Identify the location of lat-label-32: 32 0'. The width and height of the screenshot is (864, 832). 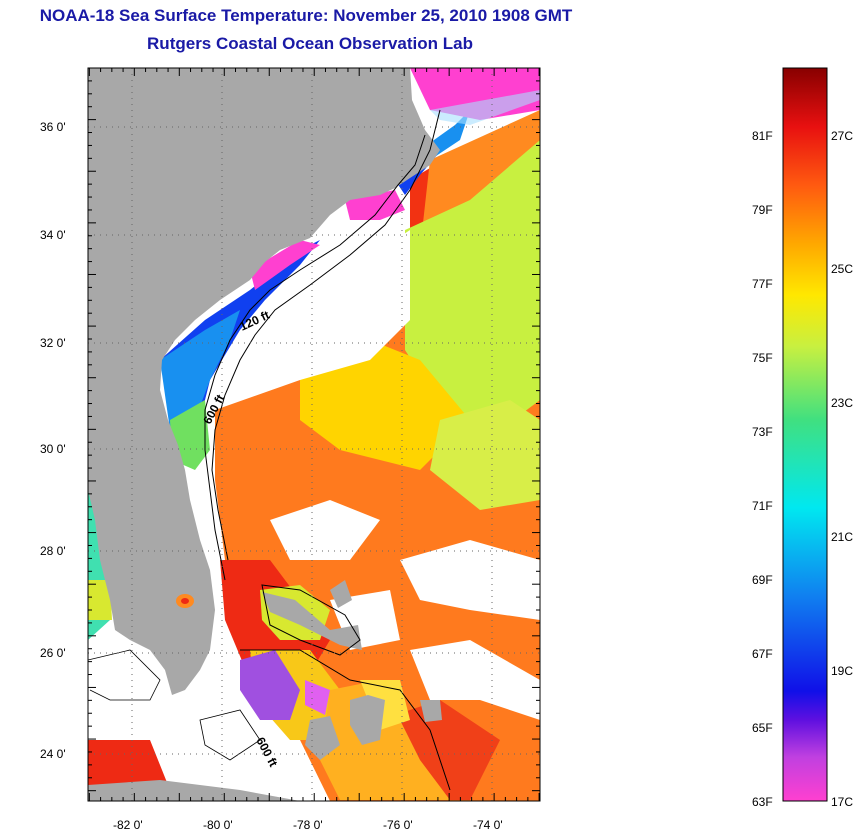
(53, 343).